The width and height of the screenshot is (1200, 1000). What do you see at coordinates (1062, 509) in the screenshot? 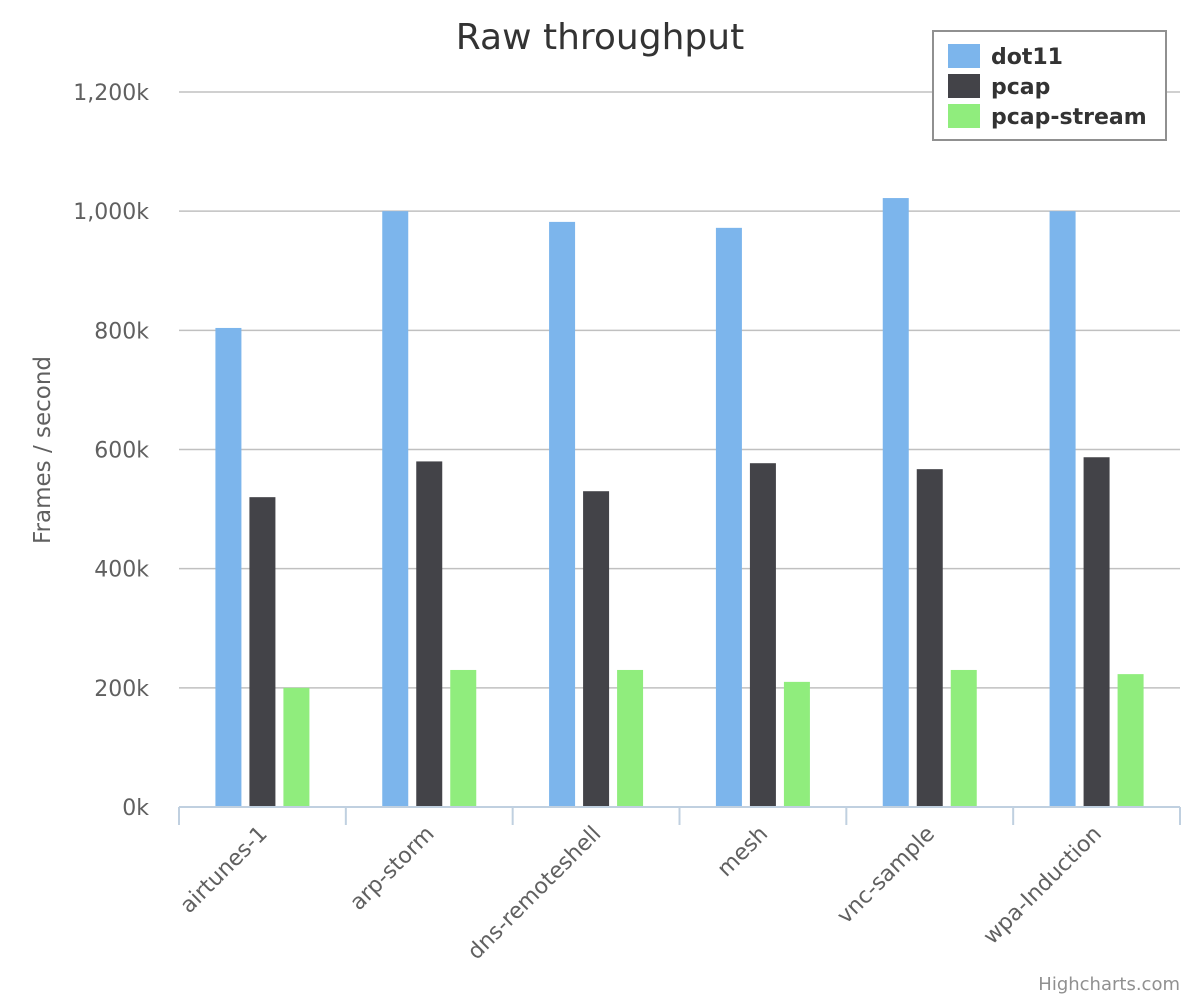
I see `bar-dot11-wpa-Induction` at bounding box center [1062, 509].